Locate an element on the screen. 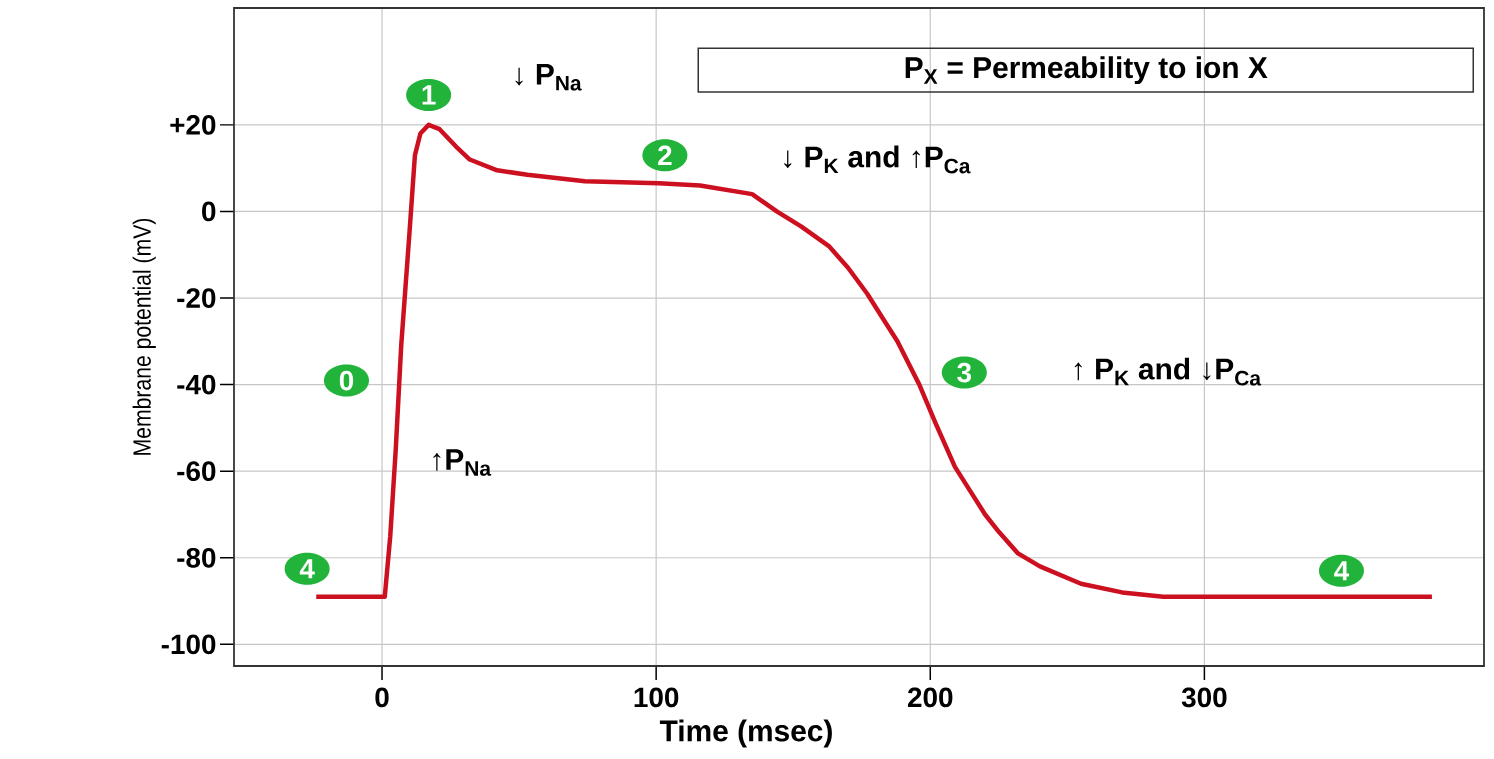  annotation: P$_{X}$ = Permeability to ion X is located at coordinates (1086, 70).